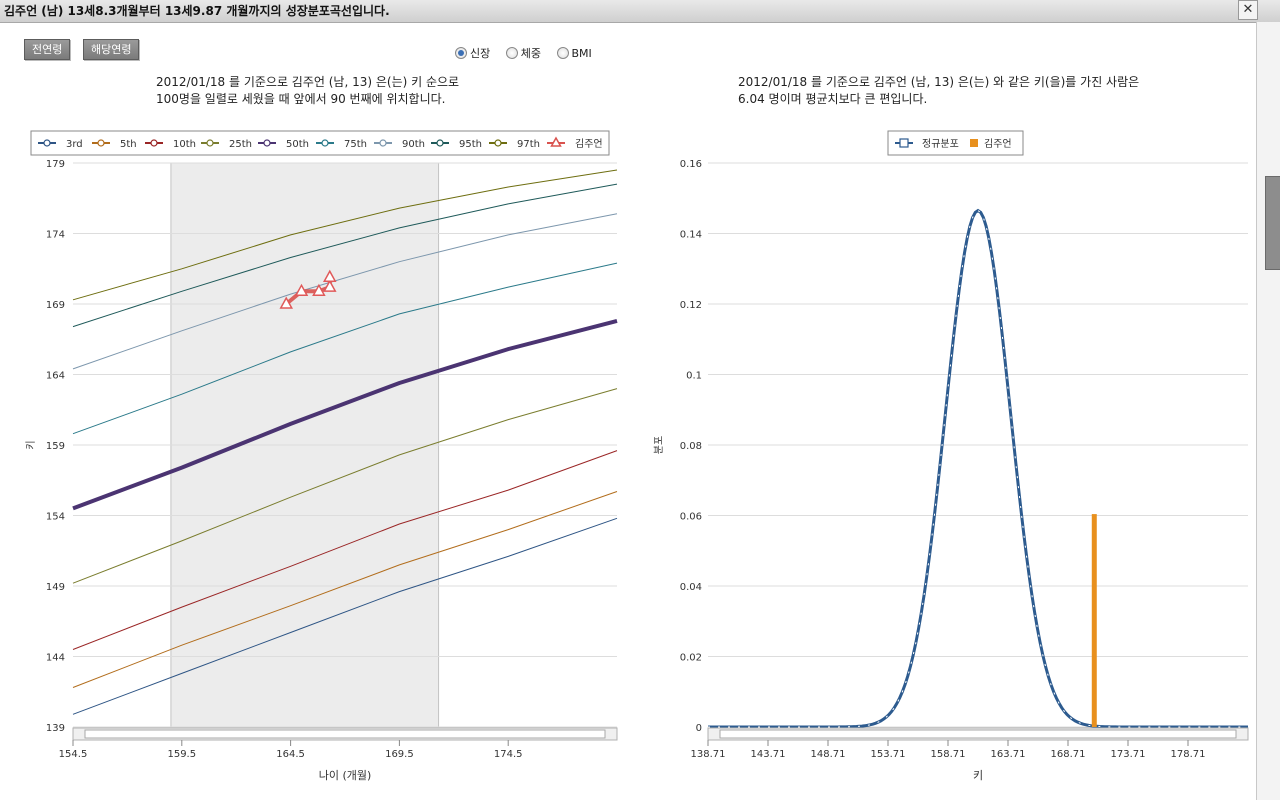 The image size is (1280, 800). Describe the element at coordinates (1272, 223) in the screenshot. I see `side-tab` at that location.